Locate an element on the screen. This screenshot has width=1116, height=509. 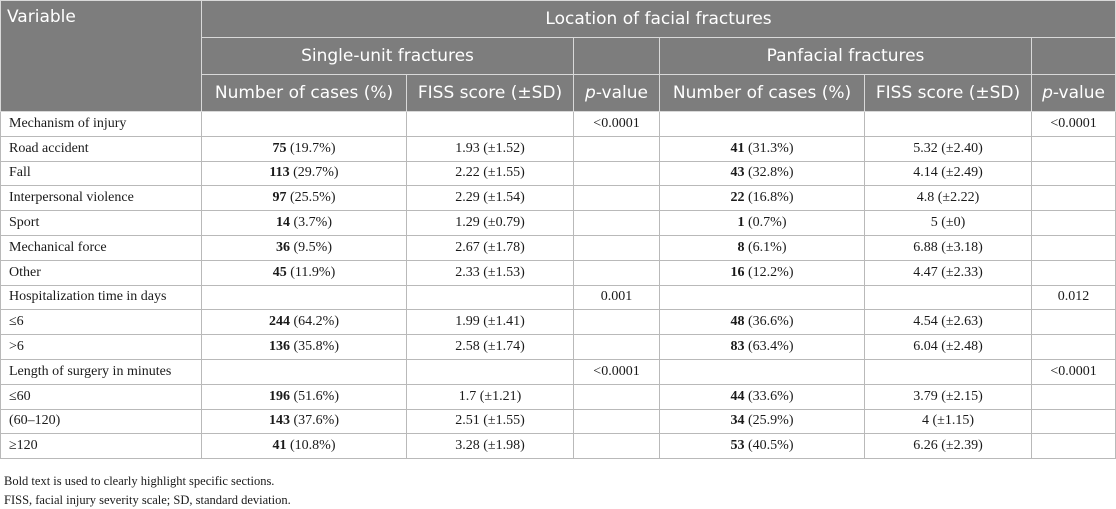
case-count: 14 is located at coordinates (283, 223).